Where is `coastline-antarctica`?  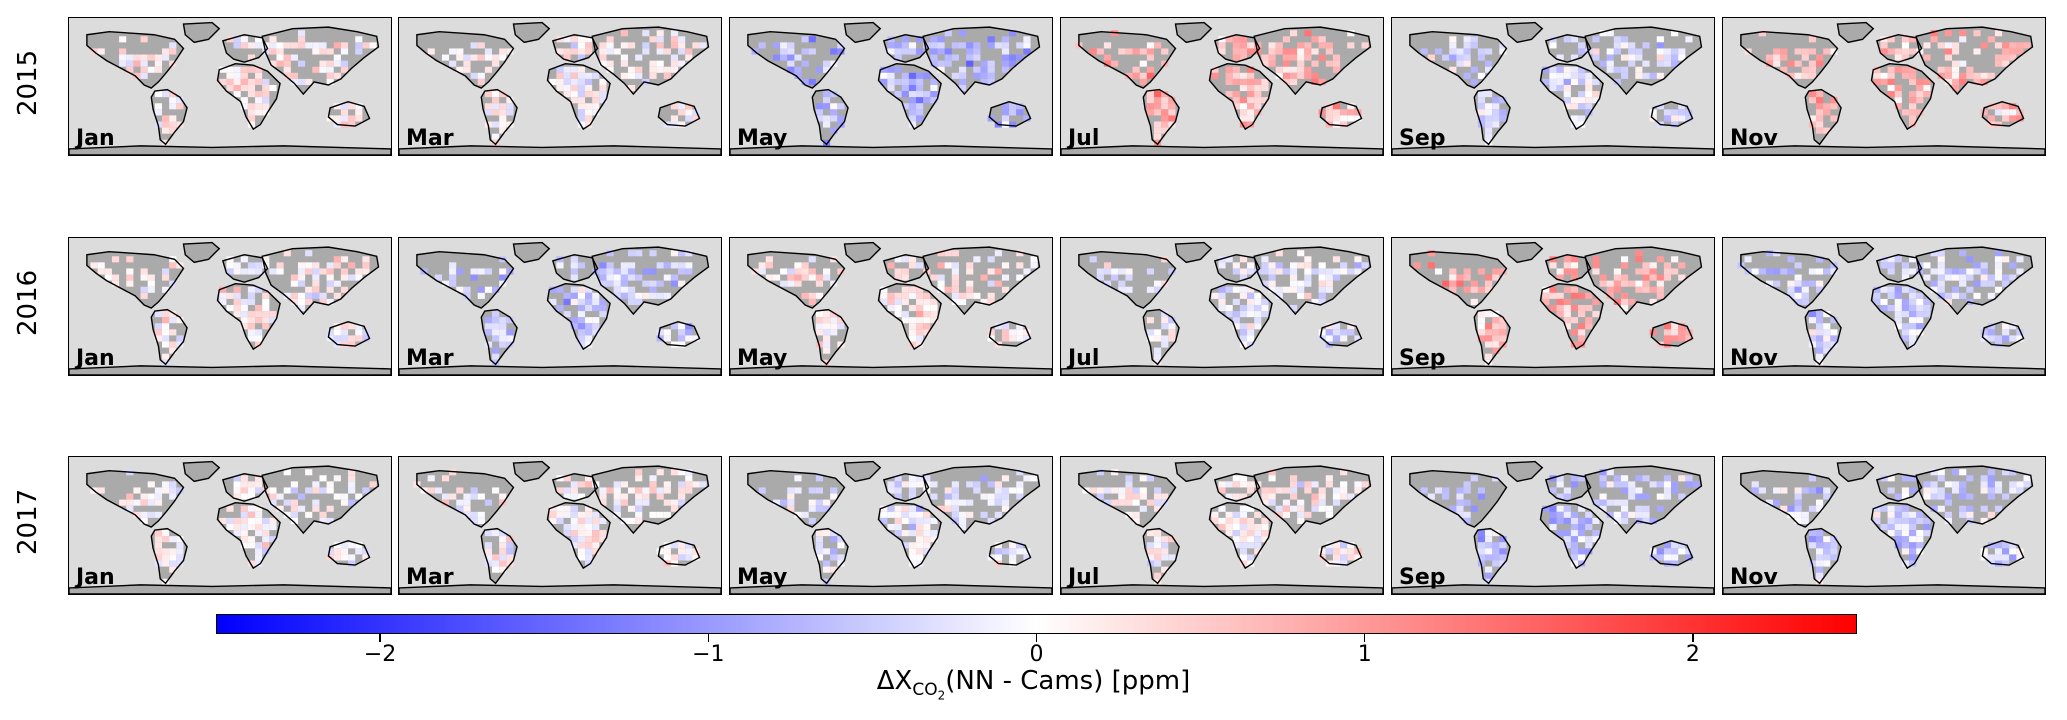
coastline-antarctica is located at coordinates (1553, 150).